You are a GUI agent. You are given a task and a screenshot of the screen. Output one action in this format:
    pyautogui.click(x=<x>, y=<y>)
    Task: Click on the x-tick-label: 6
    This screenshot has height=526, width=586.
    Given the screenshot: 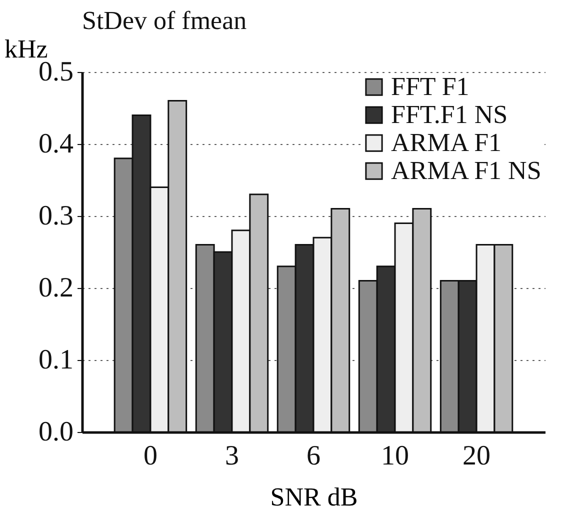 What is the action you would take?
    pyautogui.click(x=313, y=456)
    